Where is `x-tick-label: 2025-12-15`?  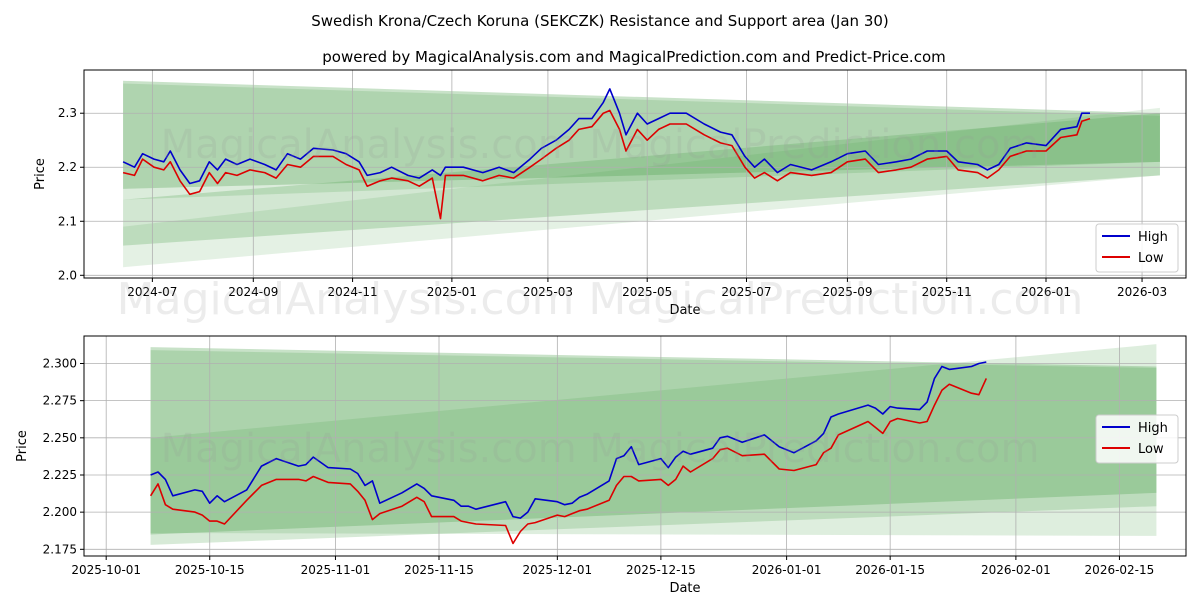
x-tick-label: 2025-12-15 is located at coordinates (661, 570).